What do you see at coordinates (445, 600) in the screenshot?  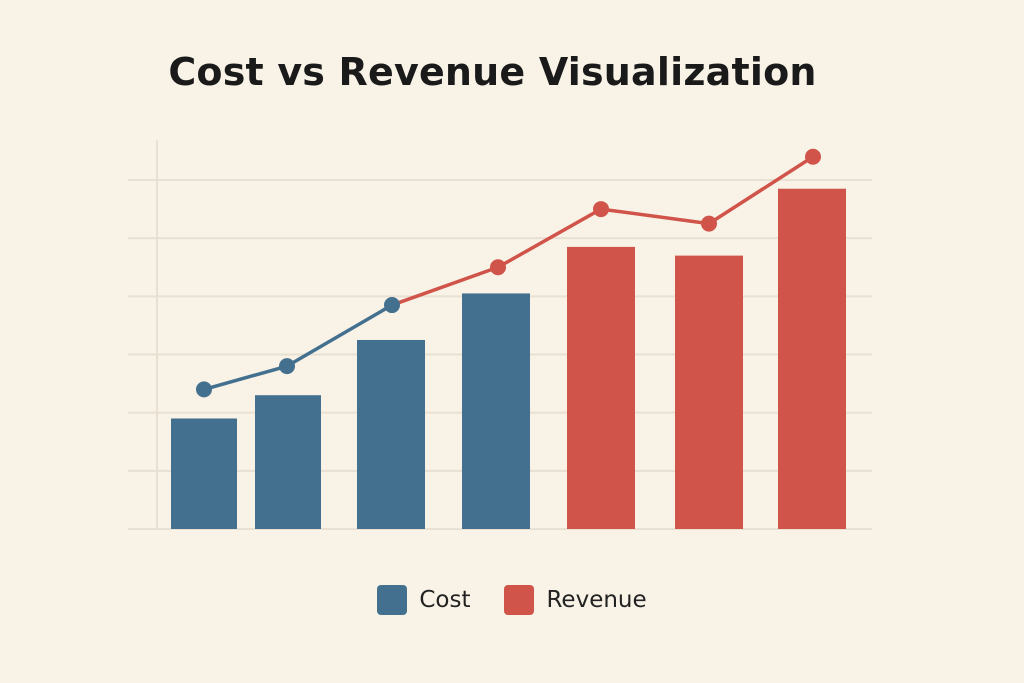 I see `legend-label-cost: Cost` at bounding box center [445, 600].